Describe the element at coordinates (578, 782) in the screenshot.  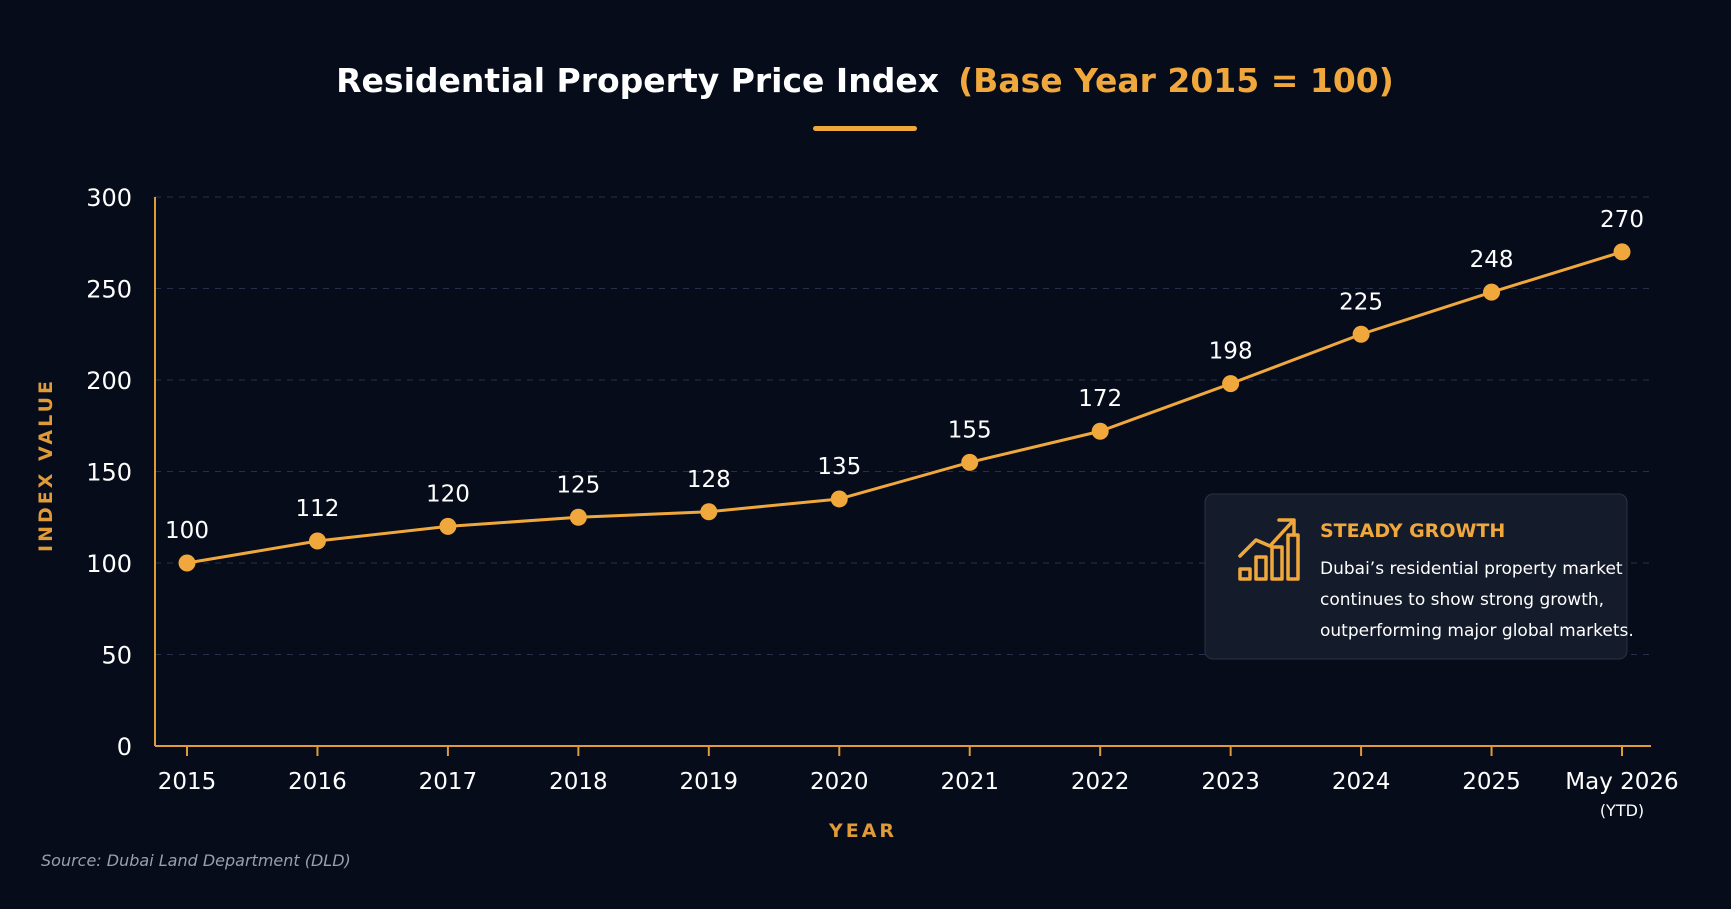
I see `x-tick-label: 2018` at that location.